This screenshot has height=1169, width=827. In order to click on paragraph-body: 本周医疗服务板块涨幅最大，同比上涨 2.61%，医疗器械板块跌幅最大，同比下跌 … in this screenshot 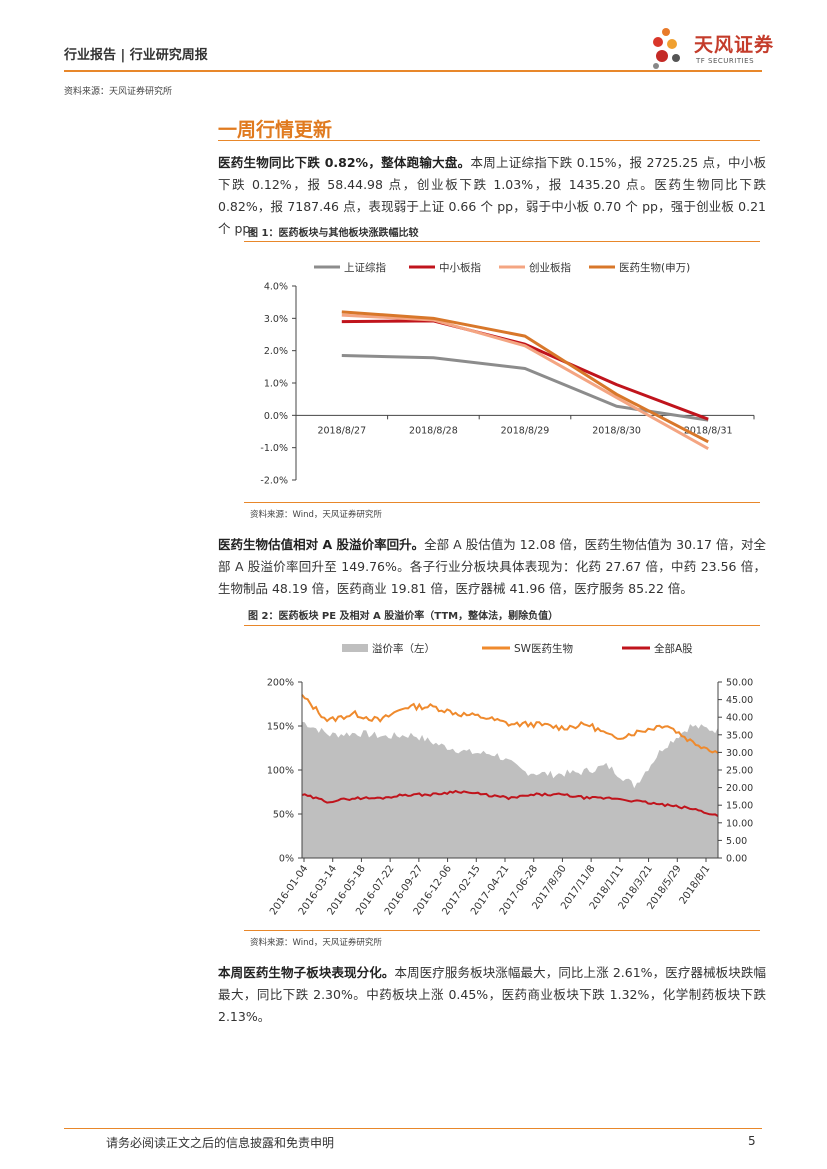, I will do `click(492, 994)`.